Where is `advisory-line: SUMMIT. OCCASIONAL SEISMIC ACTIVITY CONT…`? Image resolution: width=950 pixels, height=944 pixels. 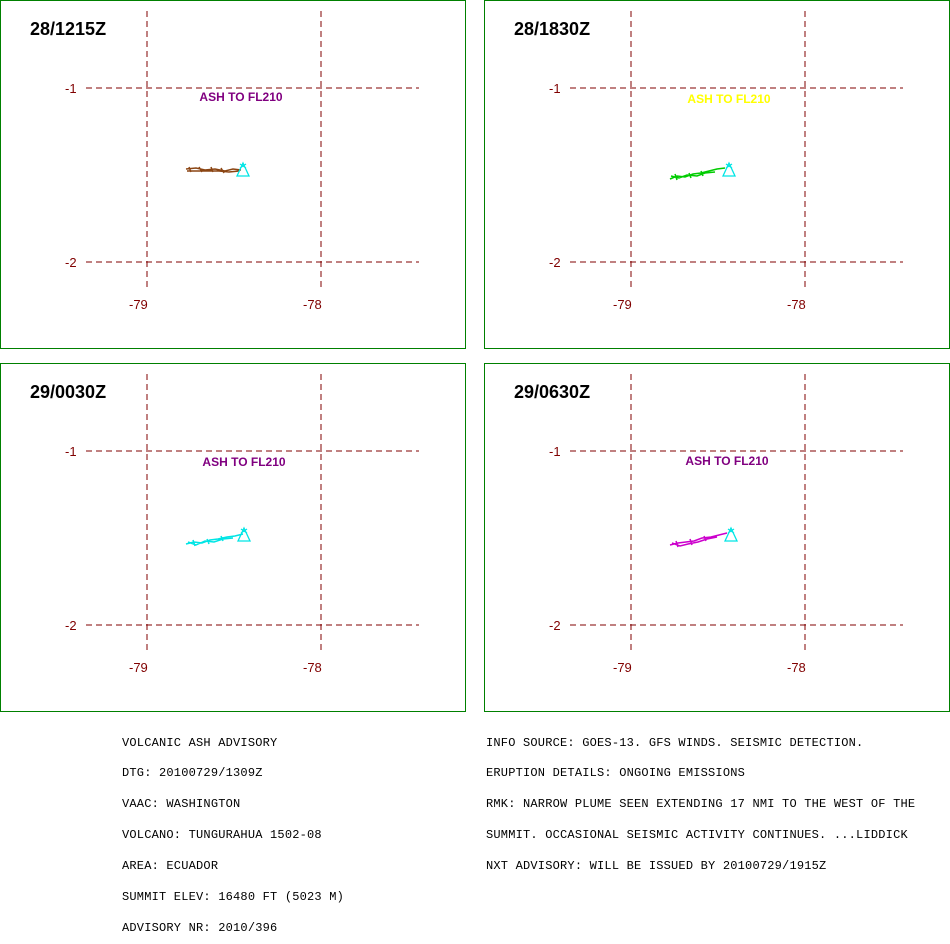 advisory-line: SUMMIT. OCCASIONAL SEISMIC ACTIVITY CONT… is located at coordinates (697, 835).